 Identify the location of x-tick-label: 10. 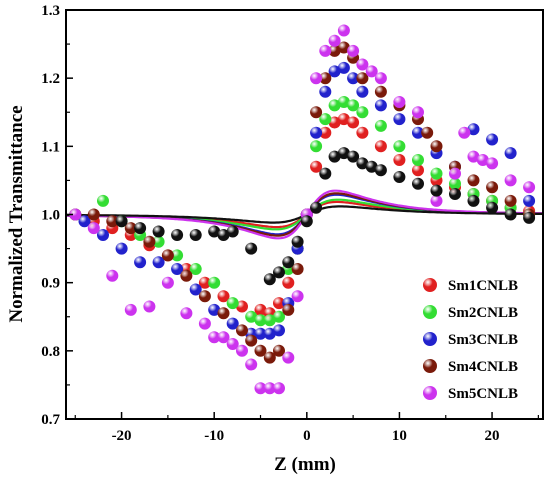
(399, 436).